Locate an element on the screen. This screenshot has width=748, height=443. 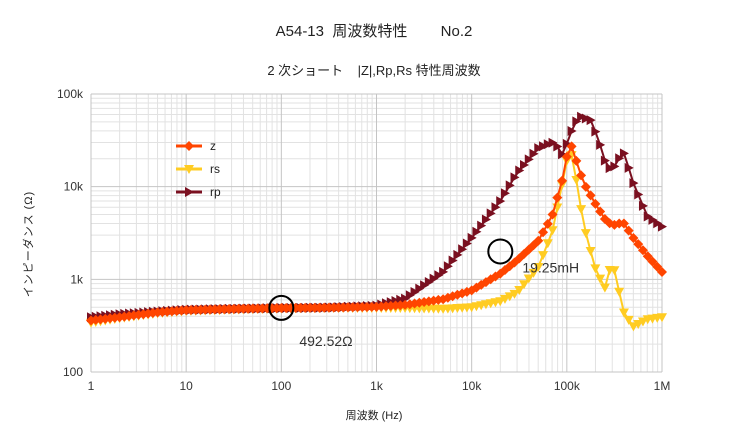
x-tick-label: 1k is located at coordinates (377, 386).